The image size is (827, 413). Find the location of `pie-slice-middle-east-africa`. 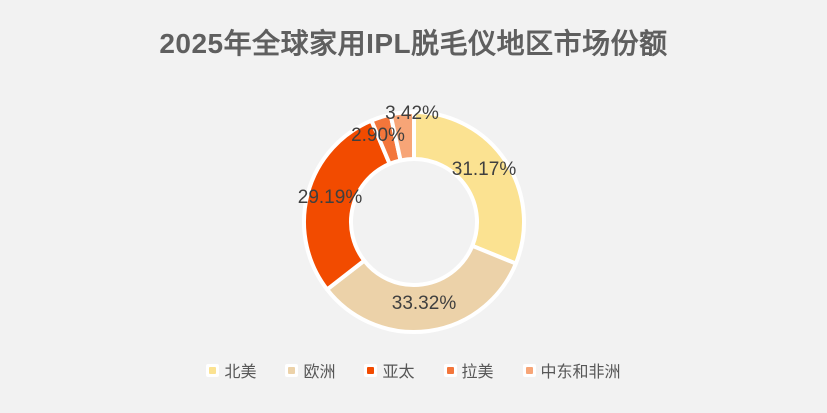

pie-slice-middle-east-africa is located at coordinates (402, 136).